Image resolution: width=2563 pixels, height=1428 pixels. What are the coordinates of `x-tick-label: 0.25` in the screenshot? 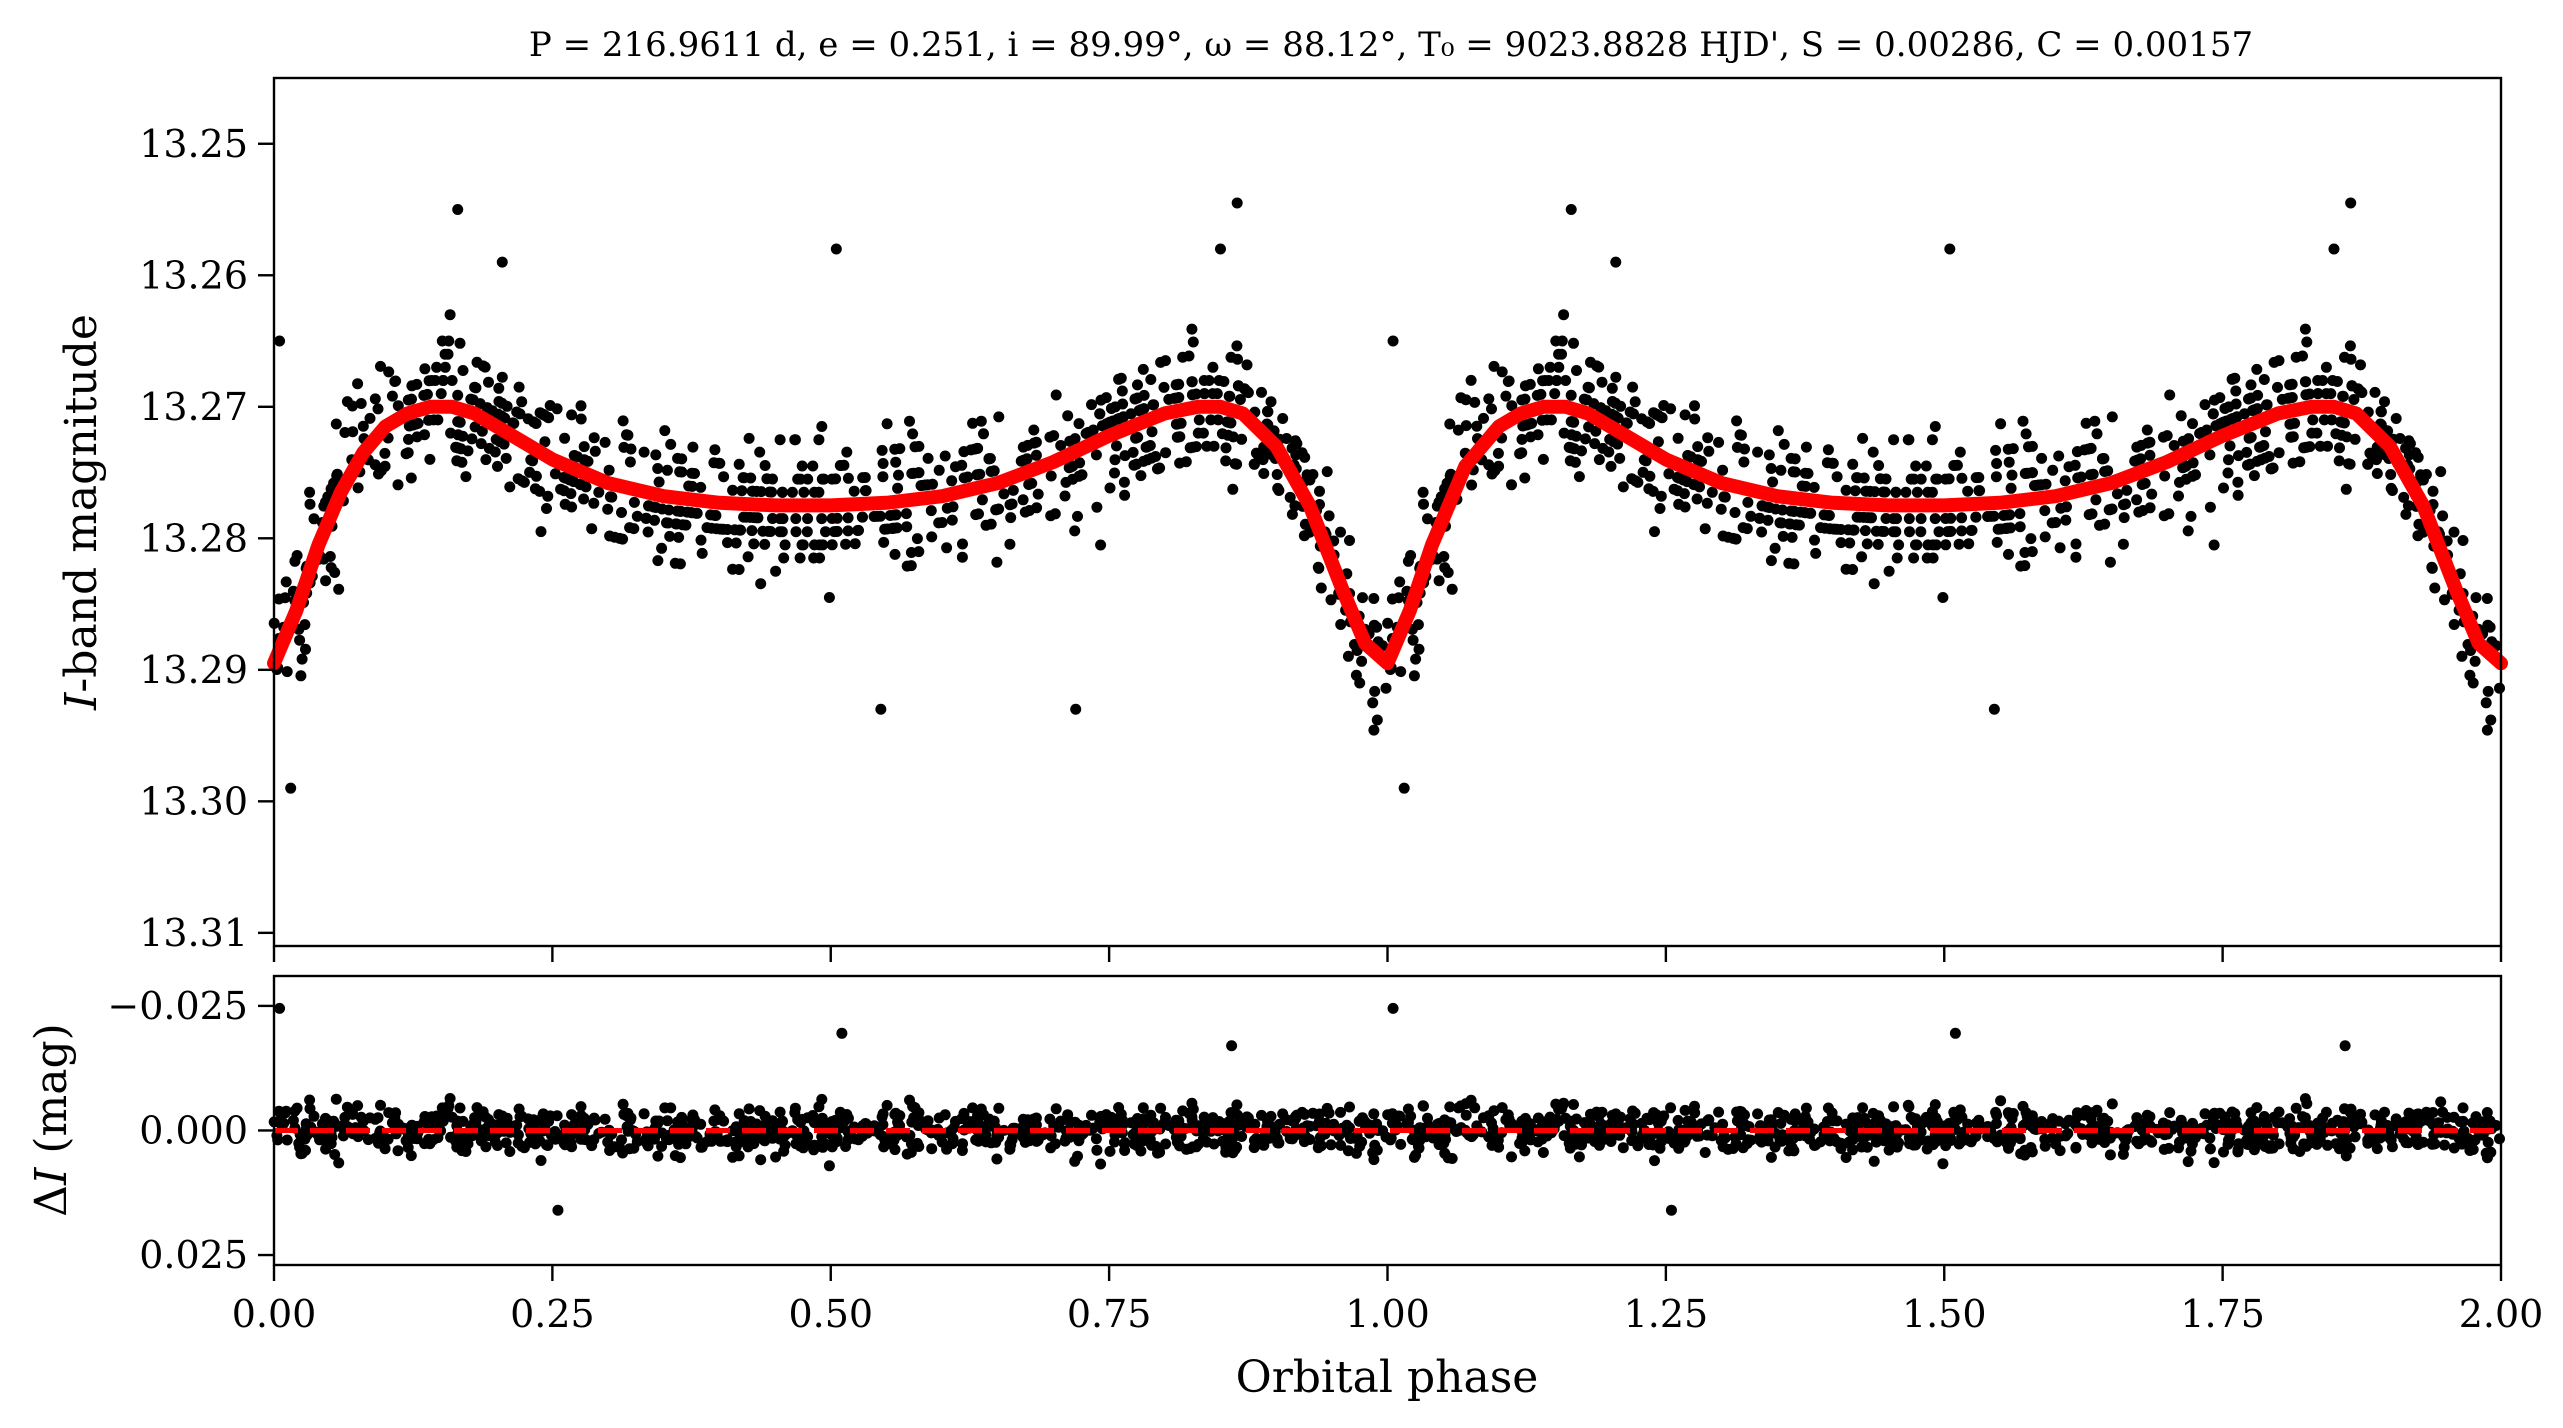 It's located at (552, 1314).